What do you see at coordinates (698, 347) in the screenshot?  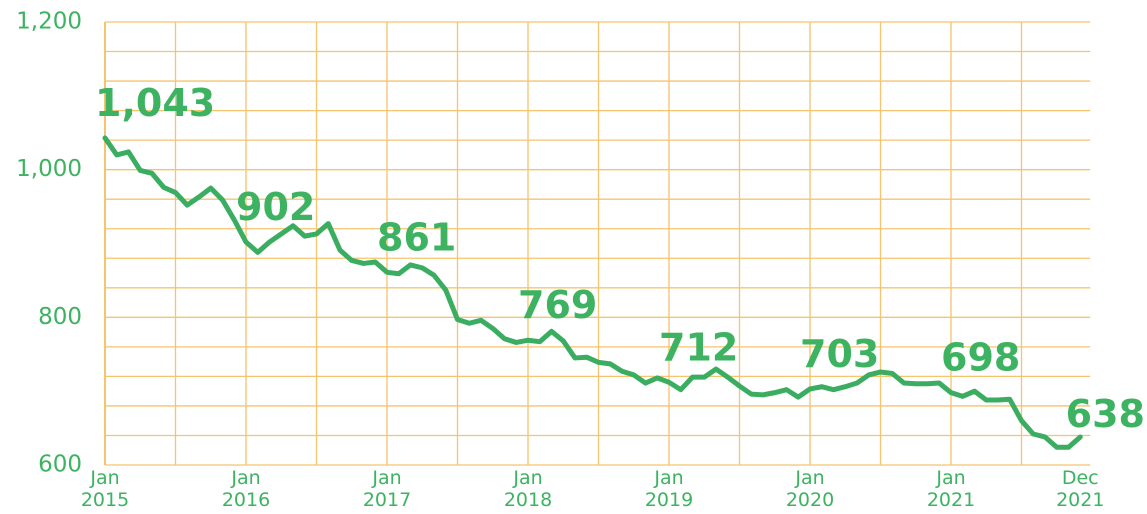 I see `value-label: 712` at bounding box center [698, 347].